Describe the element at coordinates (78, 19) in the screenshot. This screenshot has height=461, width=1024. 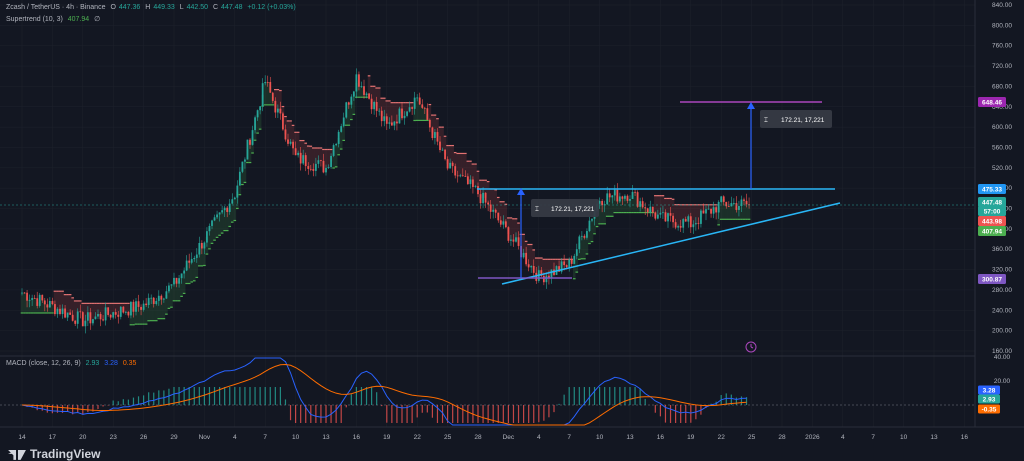
I see `indicator-value: 407.94` at that location.